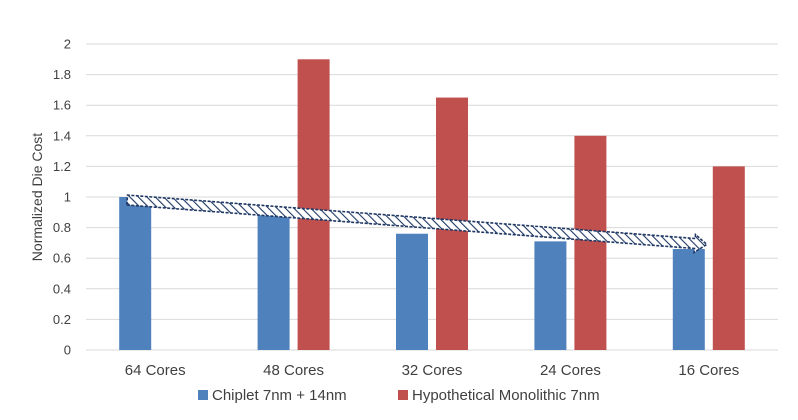 The width and height of the screenshot is (798, 420). I want to click on x-category-label: 32 Cores, so click(432, 370).